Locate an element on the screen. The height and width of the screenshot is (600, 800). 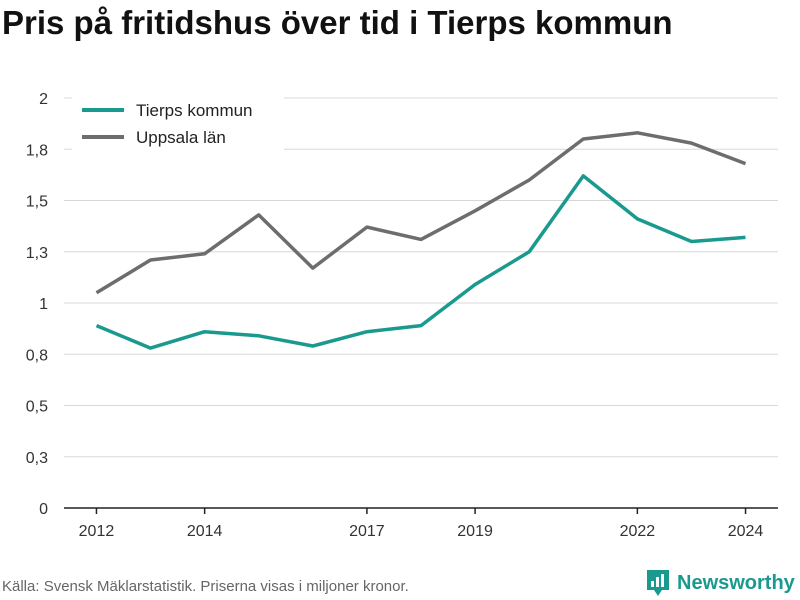
legend: Tierps kommun Uppsala län is located at coordinates (178, 124).